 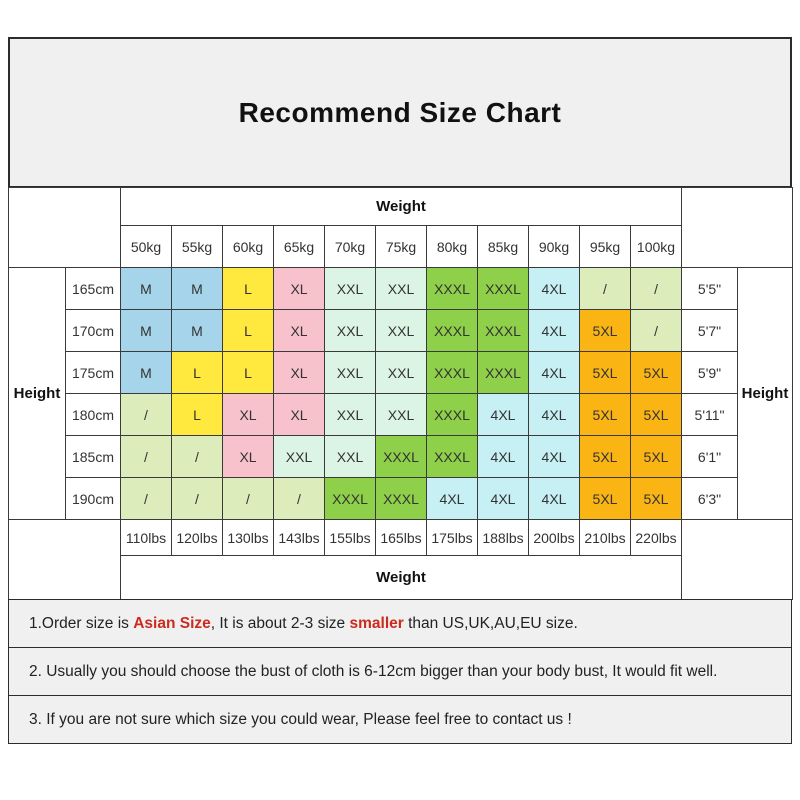 What do you see at coordinates (503, 537) in the screenshot?
I see `weight-lbs-label: 188lbs` at bounding box center [503, 537].